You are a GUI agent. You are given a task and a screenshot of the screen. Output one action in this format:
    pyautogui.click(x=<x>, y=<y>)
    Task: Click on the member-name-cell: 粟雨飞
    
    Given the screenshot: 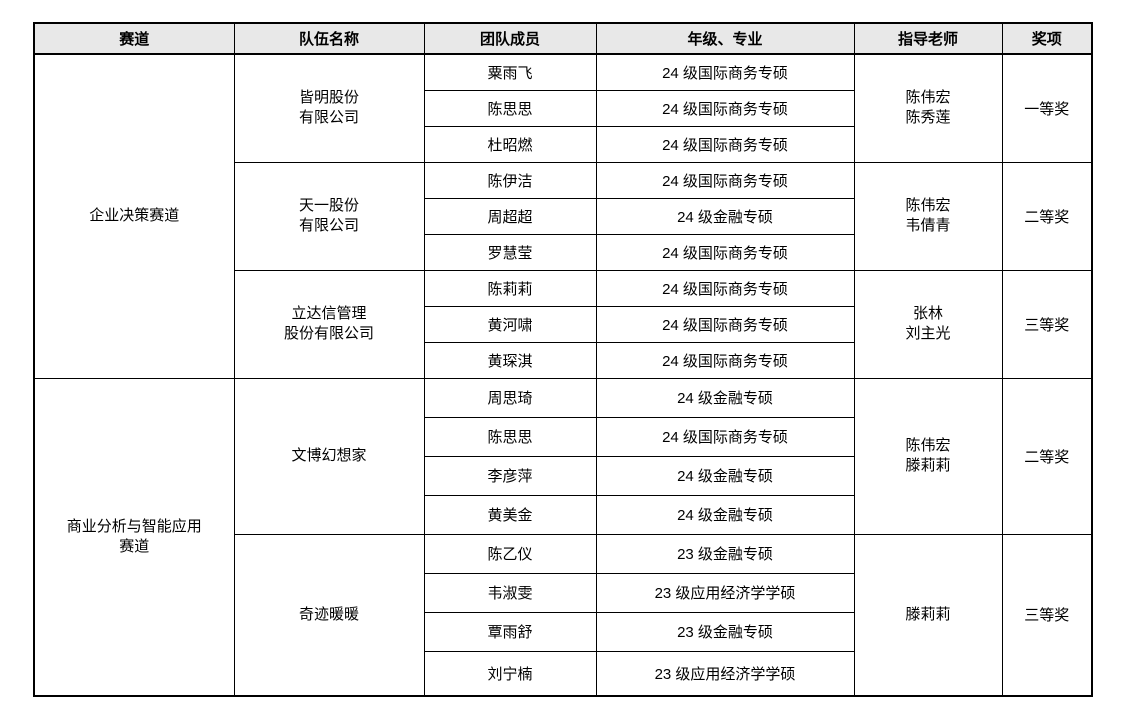 What is the action you would take?
    pyautogui.click(x=510, y=72)
    